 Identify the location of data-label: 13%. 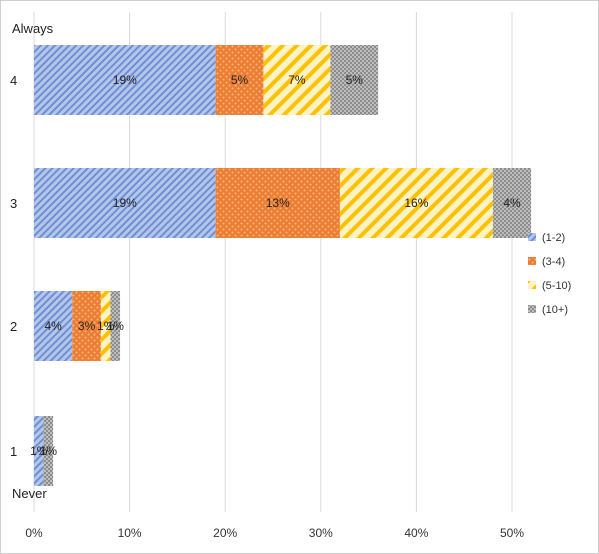
(278, 203).